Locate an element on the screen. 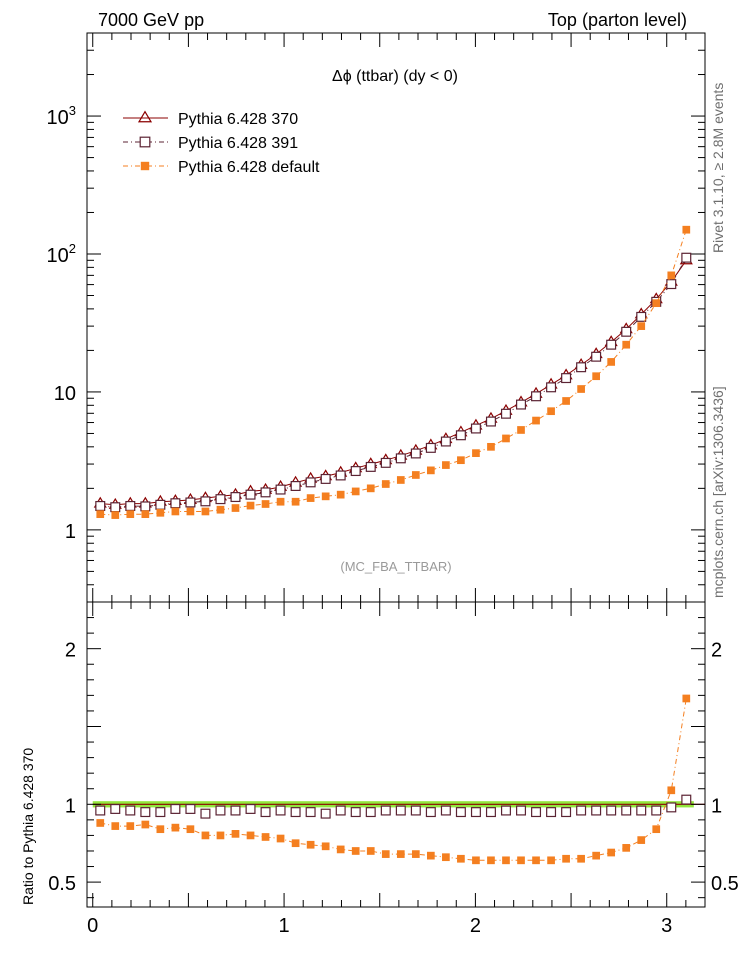 This screenshot has width=746, height=972. ratio-y-tick-label-right: 1 is located at coordinates (716, 806).